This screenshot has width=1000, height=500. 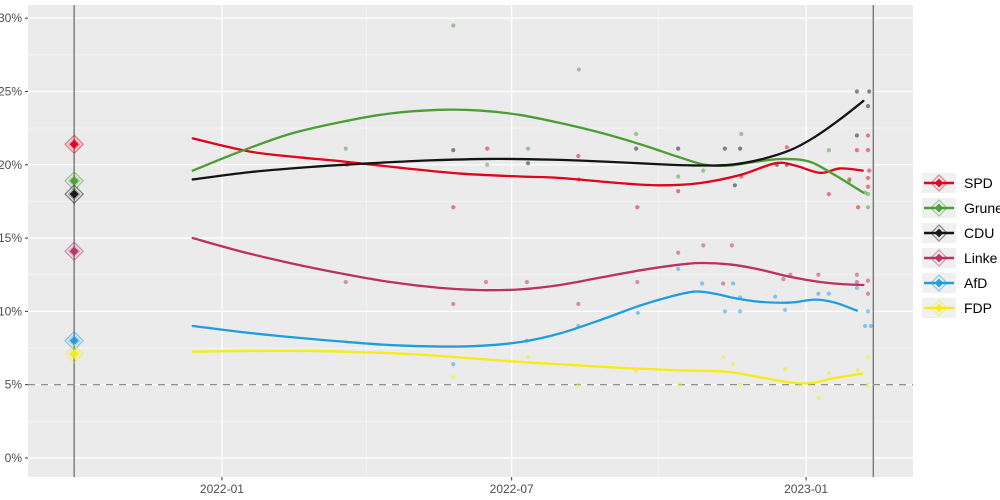 I want to click on legend-label-cdu: CDU, so click(x=979, y=232).